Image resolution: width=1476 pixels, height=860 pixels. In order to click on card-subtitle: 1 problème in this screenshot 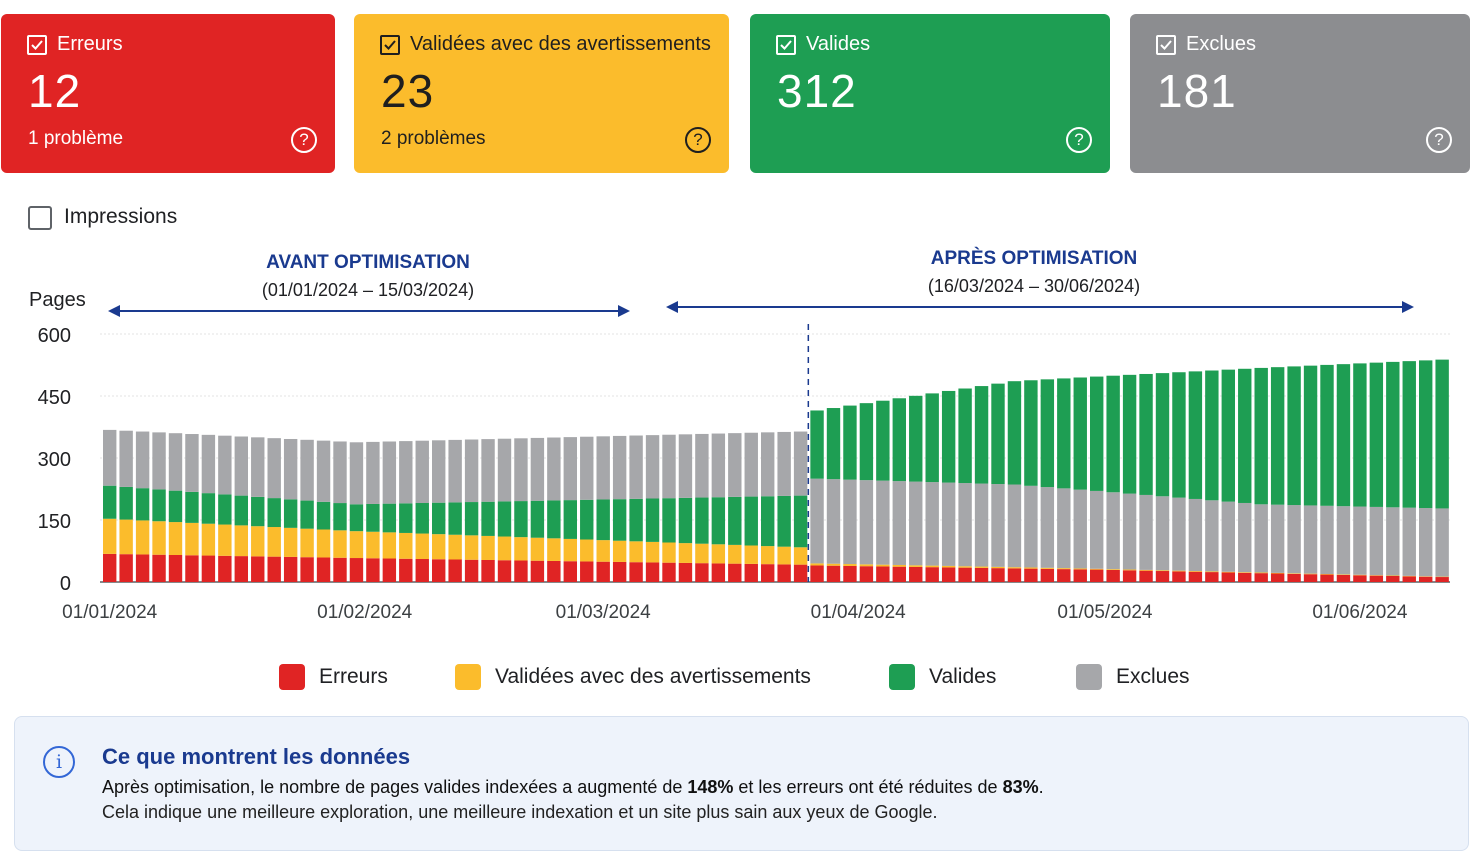, I will do `click(76, 138)`.